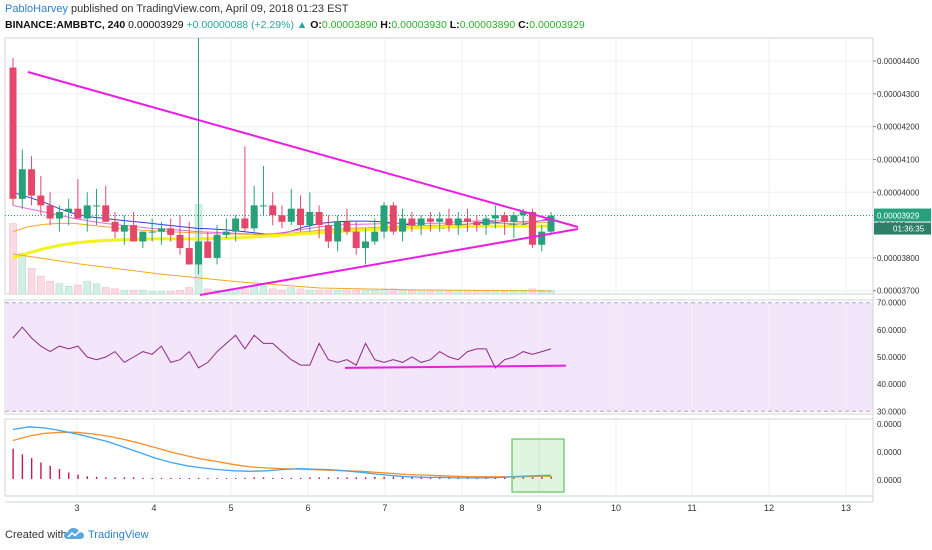 The image size is (932, 550). I want to click on macd-signal-line, so click(281, 454).